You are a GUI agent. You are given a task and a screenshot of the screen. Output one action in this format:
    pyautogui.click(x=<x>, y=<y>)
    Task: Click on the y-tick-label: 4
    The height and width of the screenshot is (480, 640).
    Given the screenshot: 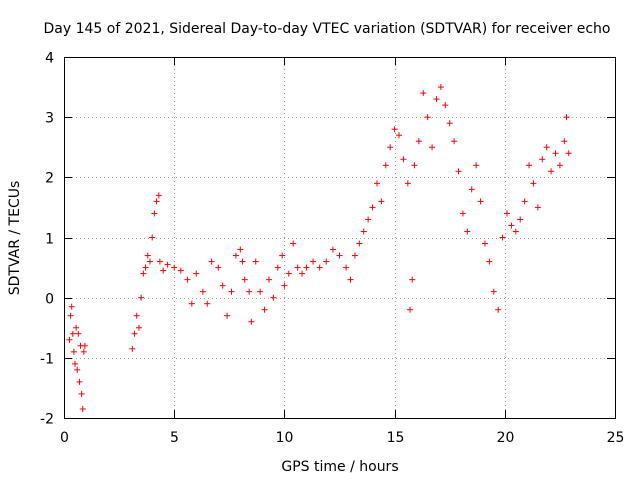 What is the action you would take?
    pyautogui.click(x=49, y=59)
    